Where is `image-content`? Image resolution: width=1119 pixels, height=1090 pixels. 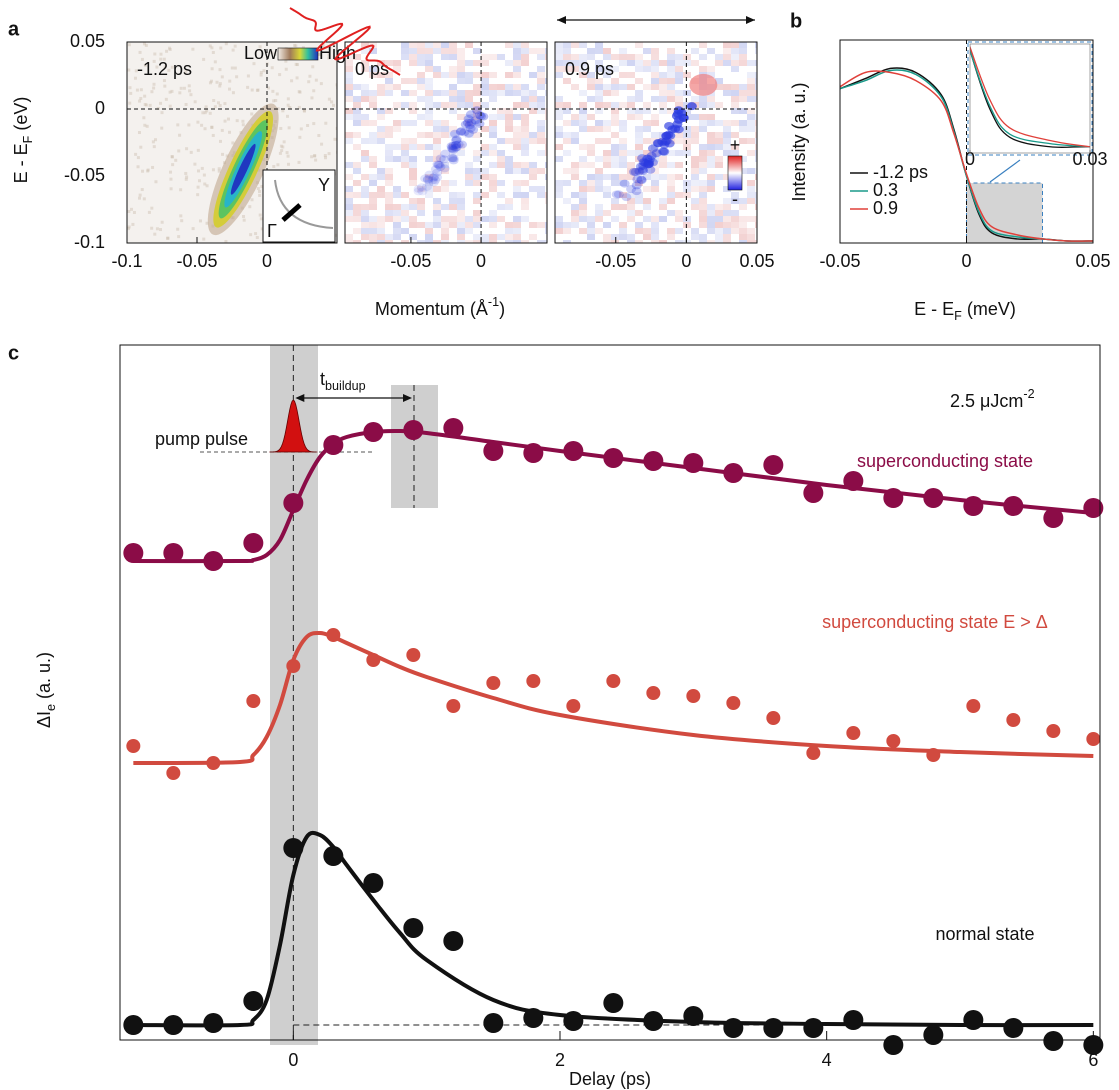
image-content is located at coordinates (656, 142).